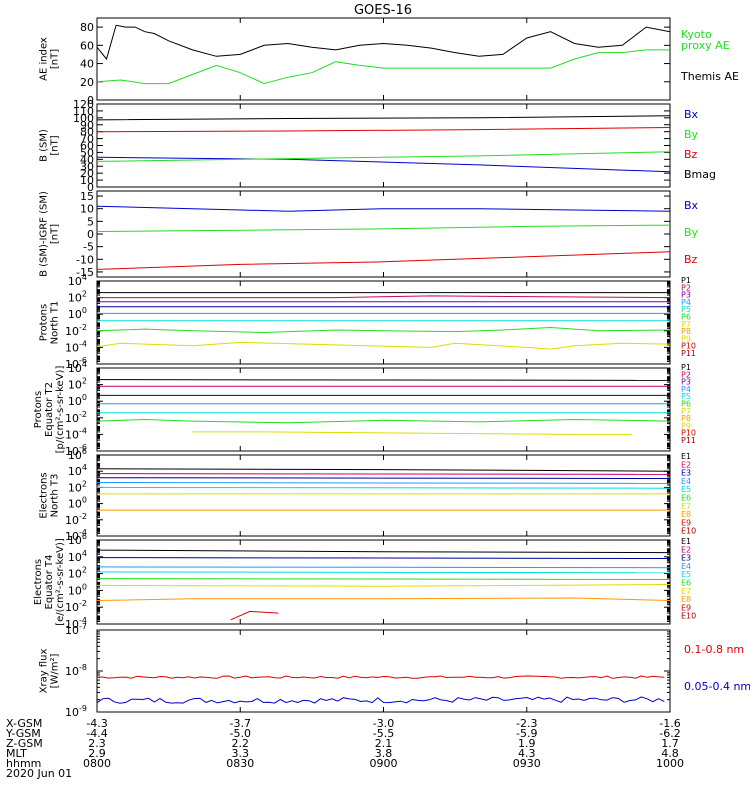 Image resolution: width=750 pixels, height=800 pixels. Describe the element at coordinates (83, 708) in the screenshot. I see `y-tick-exponent: -9` at that location.